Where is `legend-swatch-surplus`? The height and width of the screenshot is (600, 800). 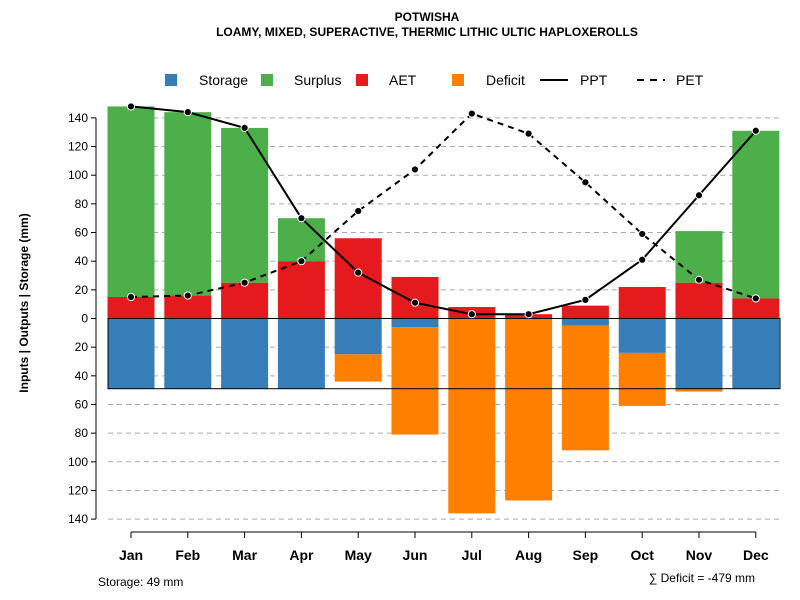
legend-swatch-surplus is located at coordinates (267, 80).